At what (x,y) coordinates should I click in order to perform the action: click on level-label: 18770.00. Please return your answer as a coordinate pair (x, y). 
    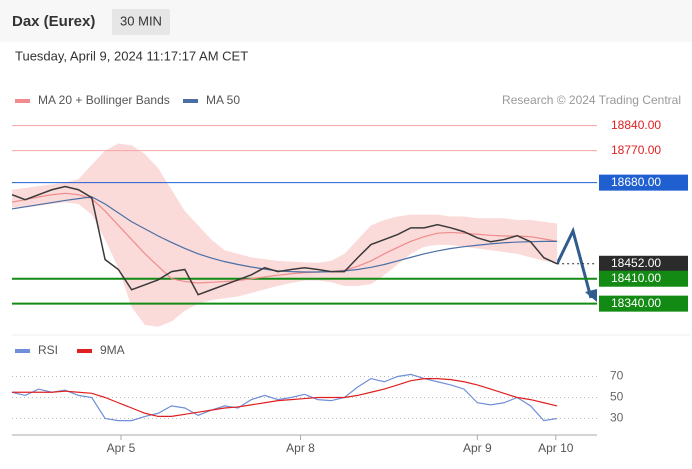
    Looking at the image, I should click on (636, 150).